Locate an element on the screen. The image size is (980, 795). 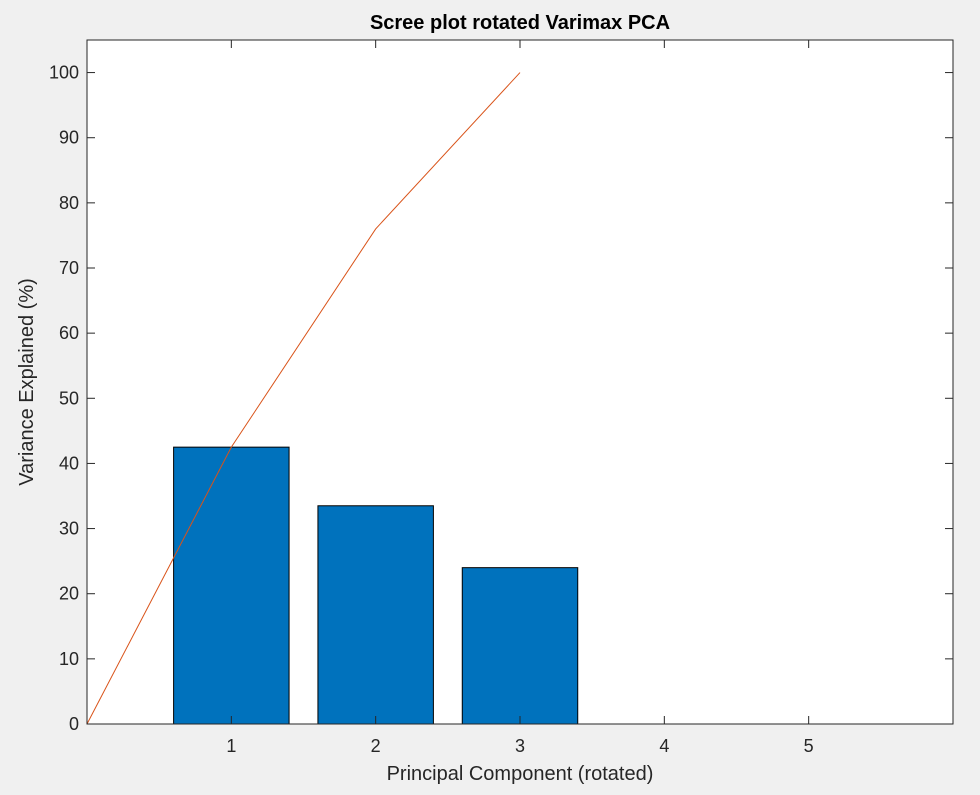
y-tick-label: 100 is located at coordinates (64, 73).